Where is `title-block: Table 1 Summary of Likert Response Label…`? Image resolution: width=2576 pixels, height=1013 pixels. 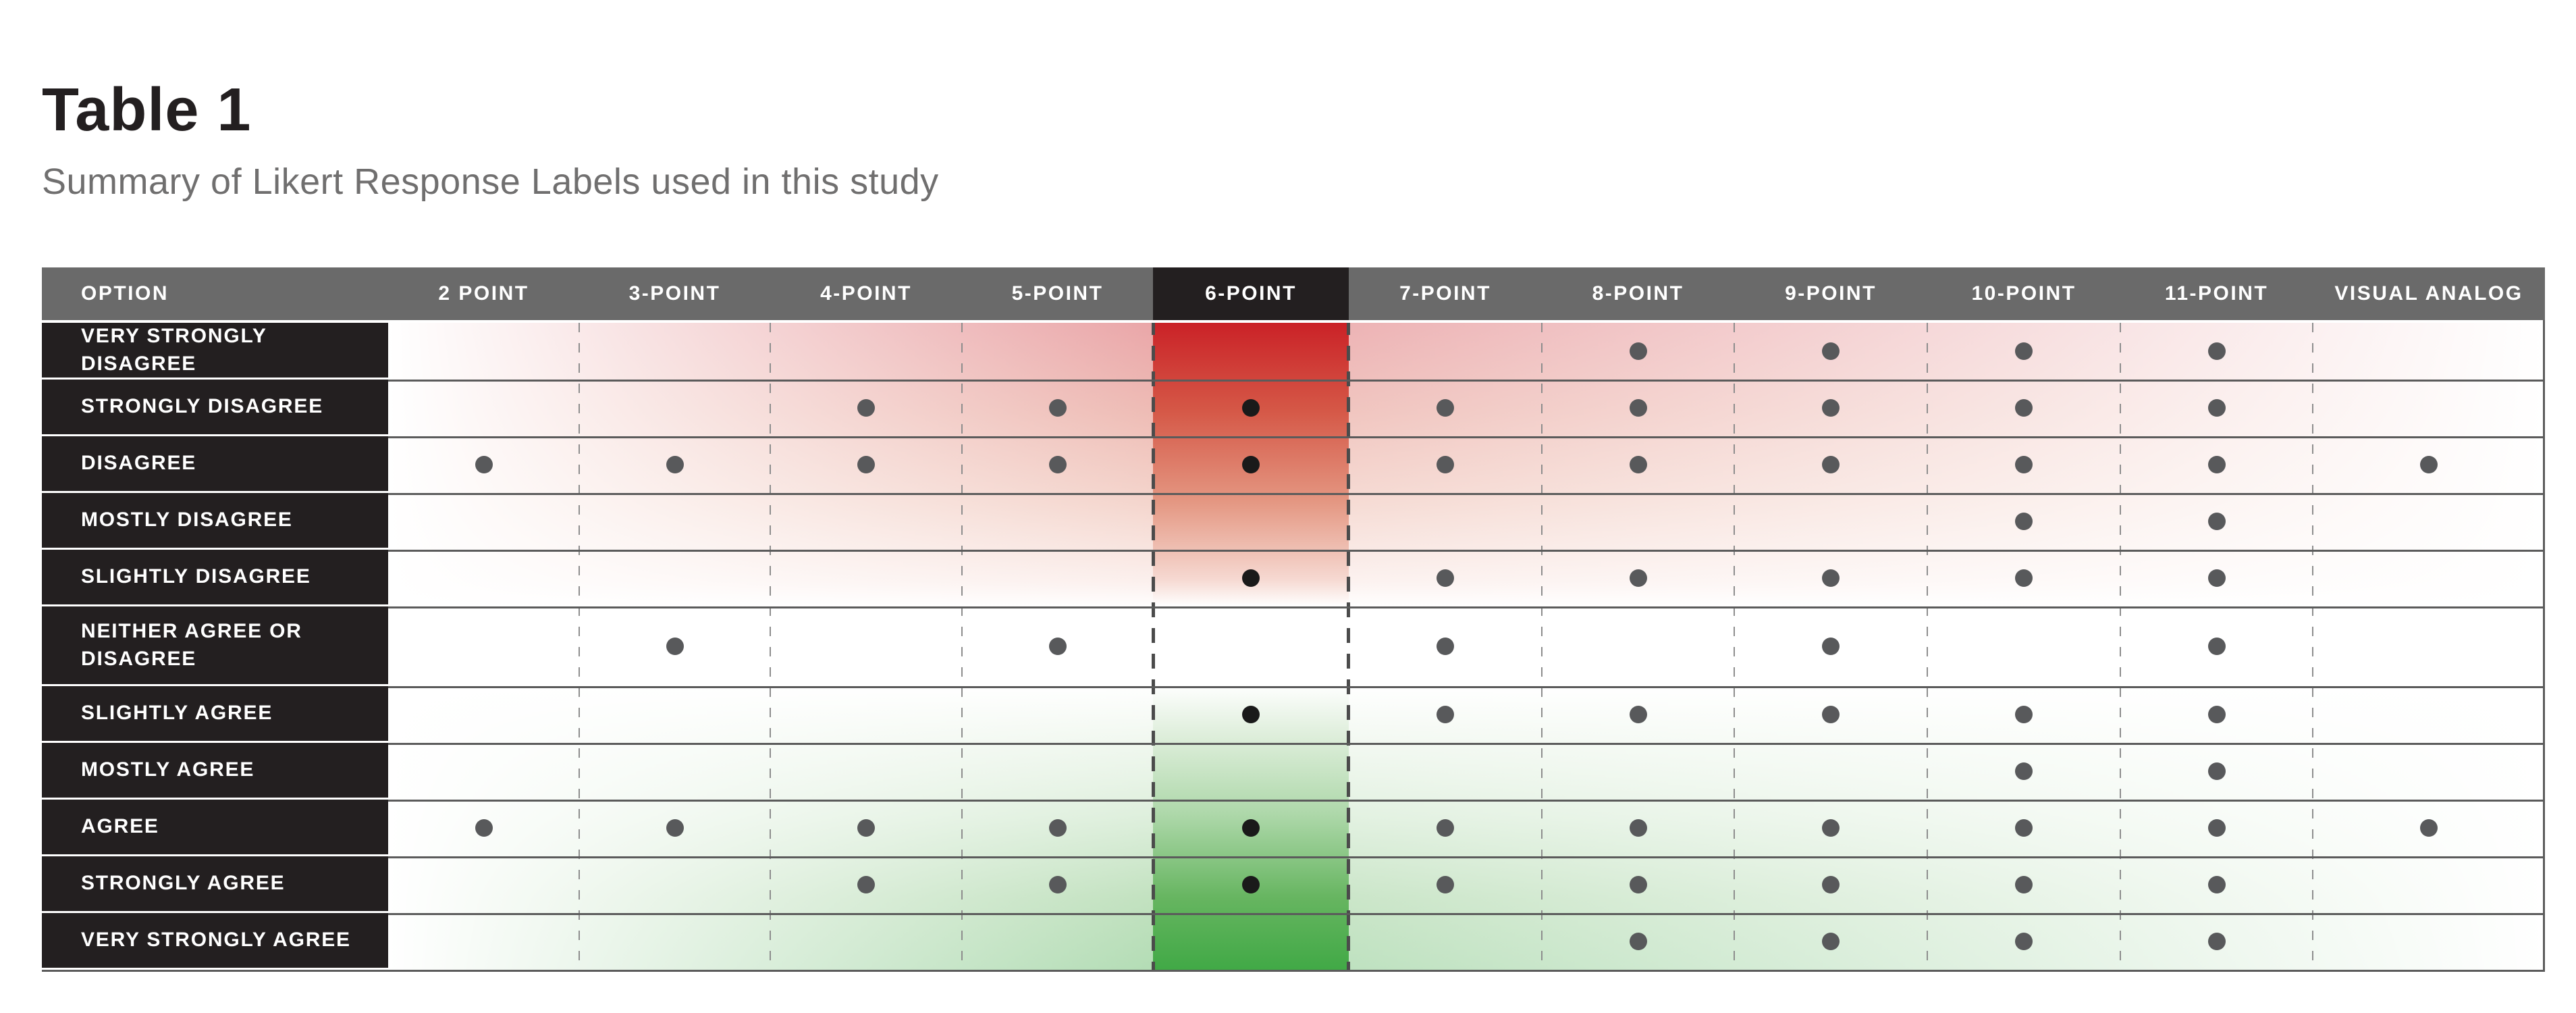
title-block: Table 1 Summary of Likert Response Label… is located at coordinates (490, 140).